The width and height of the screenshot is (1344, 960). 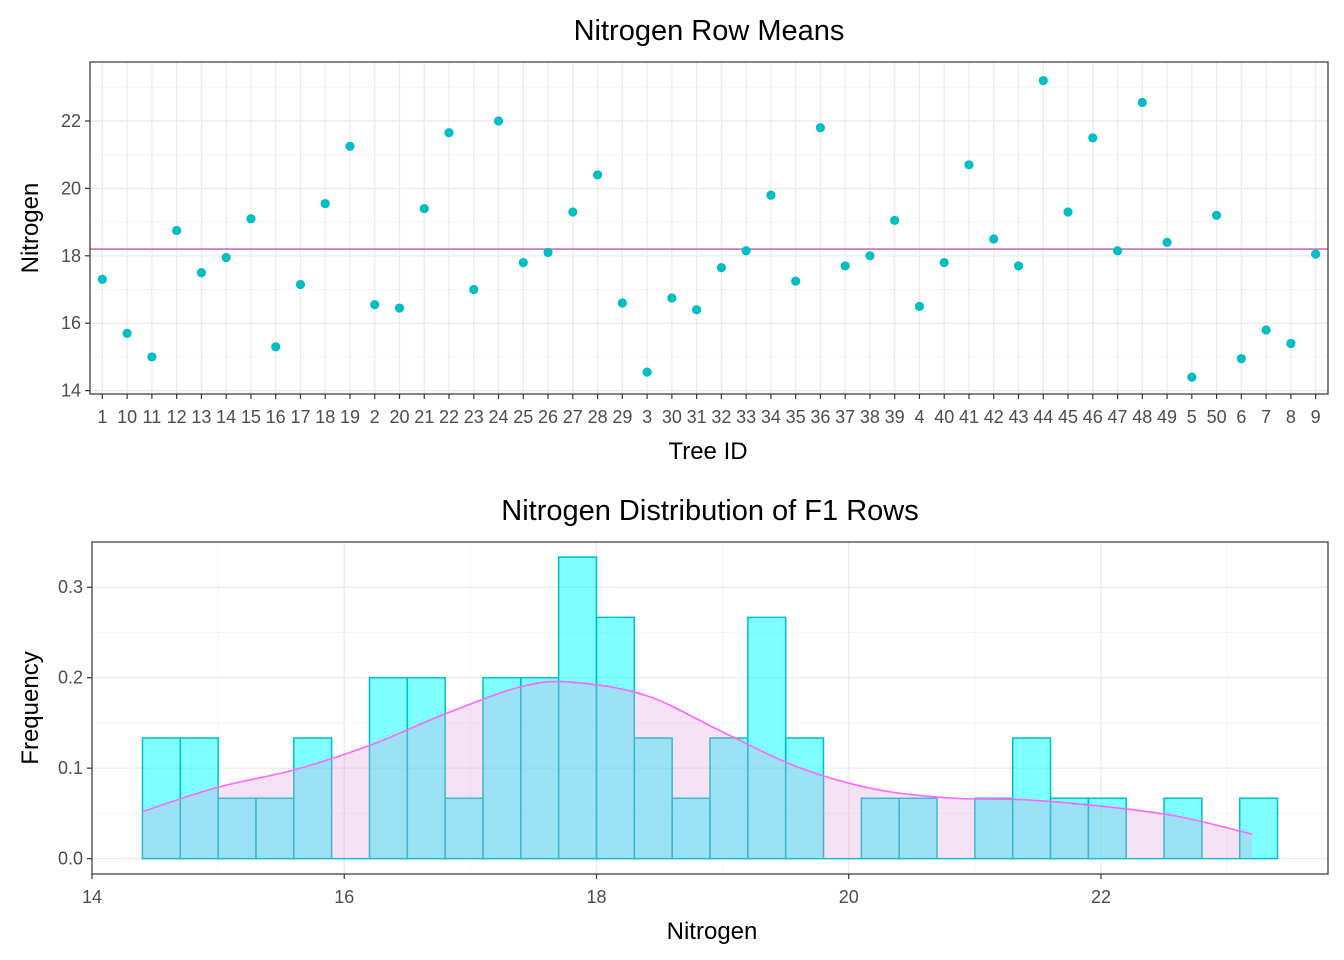 What do you see at coordinates (796, 417) in the screenshot?
I see `x-tick-label: 35` at bounding box center [796, 417].